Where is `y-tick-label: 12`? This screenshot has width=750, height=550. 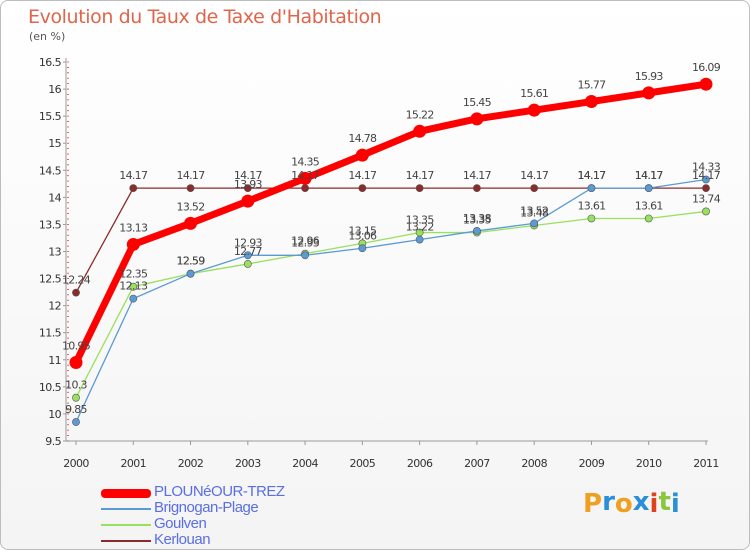
y-tick-label: 12 is located at coordinates (54, 306).